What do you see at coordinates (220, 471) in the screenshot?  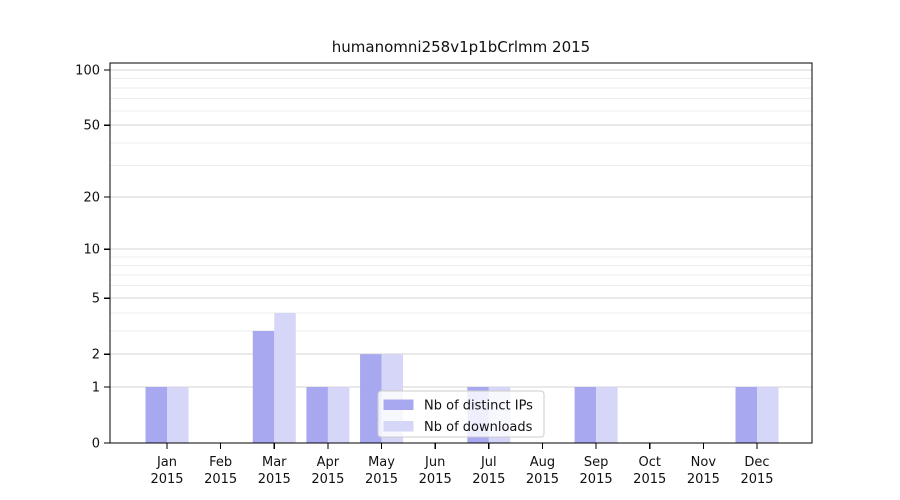 I see `x-tick-label: Feb 2015` at bounding box center [220, 471].